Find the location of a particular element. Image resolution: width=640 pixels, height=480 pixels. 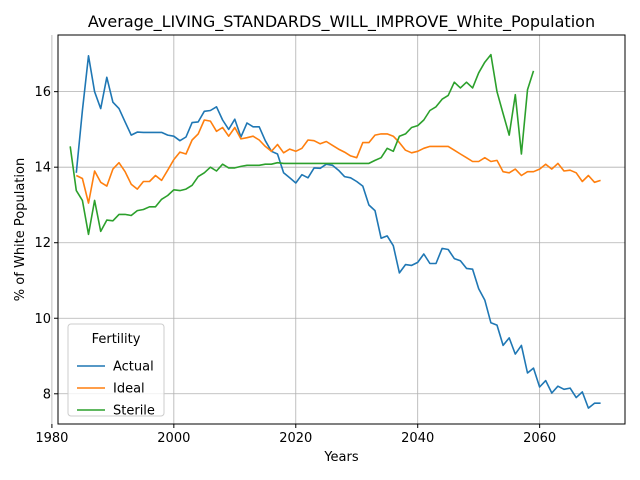

legend-title: Fertility is located at coordinates (116, 339).